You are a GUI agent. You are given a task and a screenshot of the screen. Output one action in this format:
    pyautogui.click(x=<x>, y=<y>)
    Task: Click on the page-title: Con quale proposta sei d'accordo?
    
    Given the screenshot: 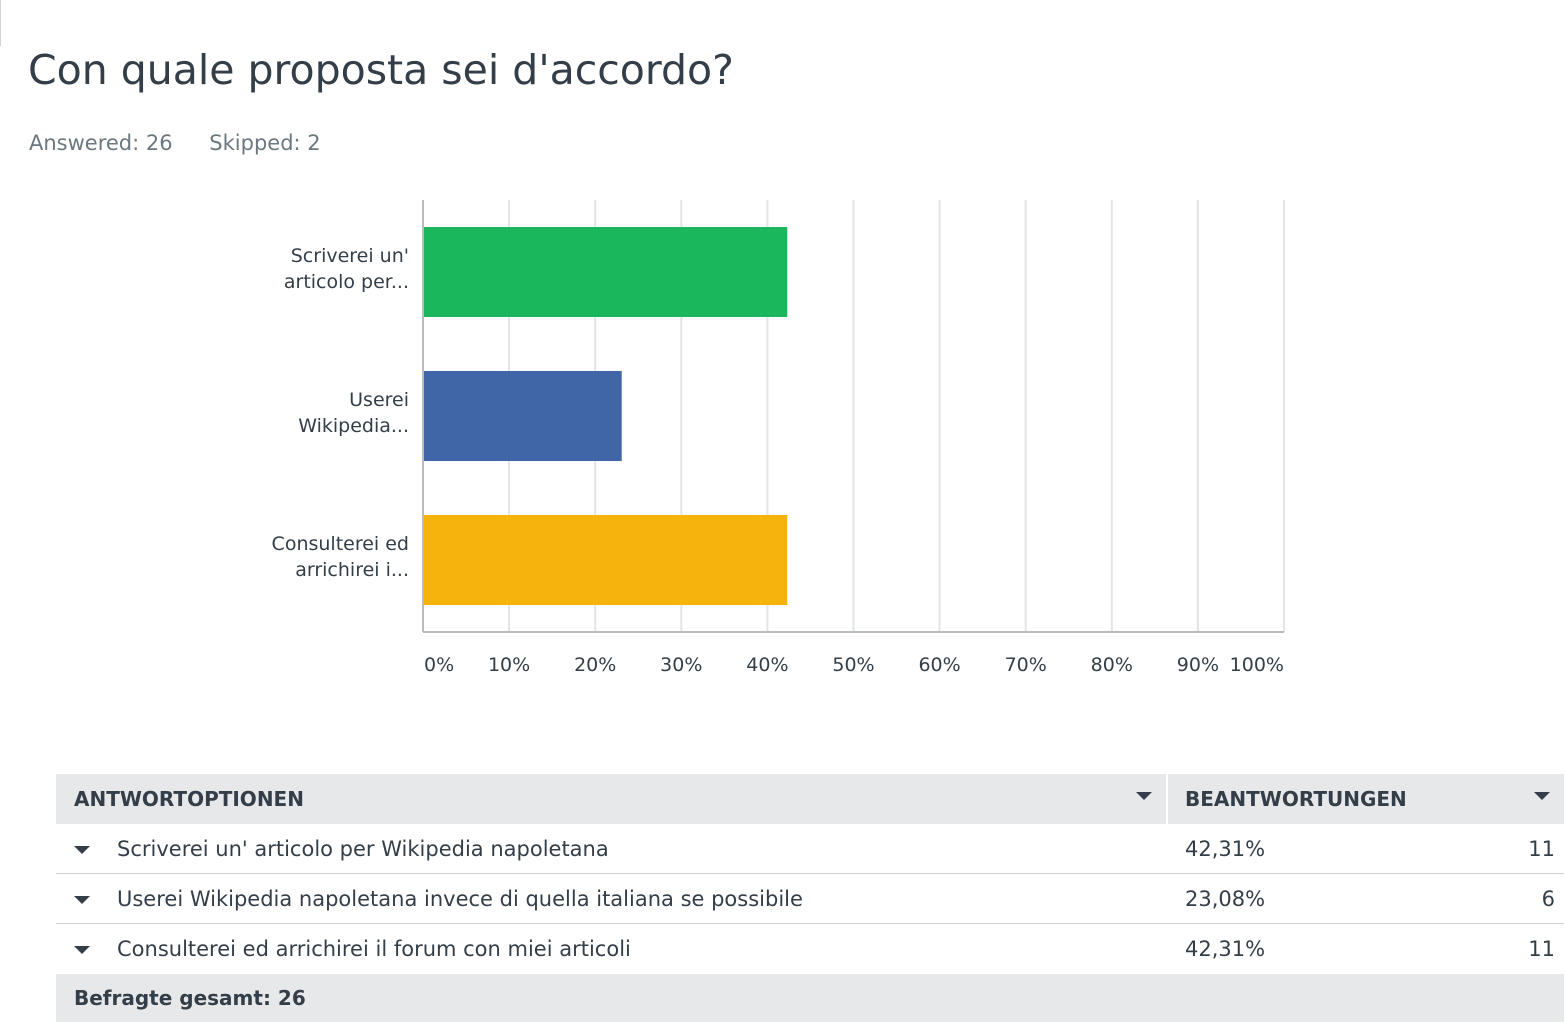 What is the action you would take?
    pyautogui.click(x=381, y=70)
    